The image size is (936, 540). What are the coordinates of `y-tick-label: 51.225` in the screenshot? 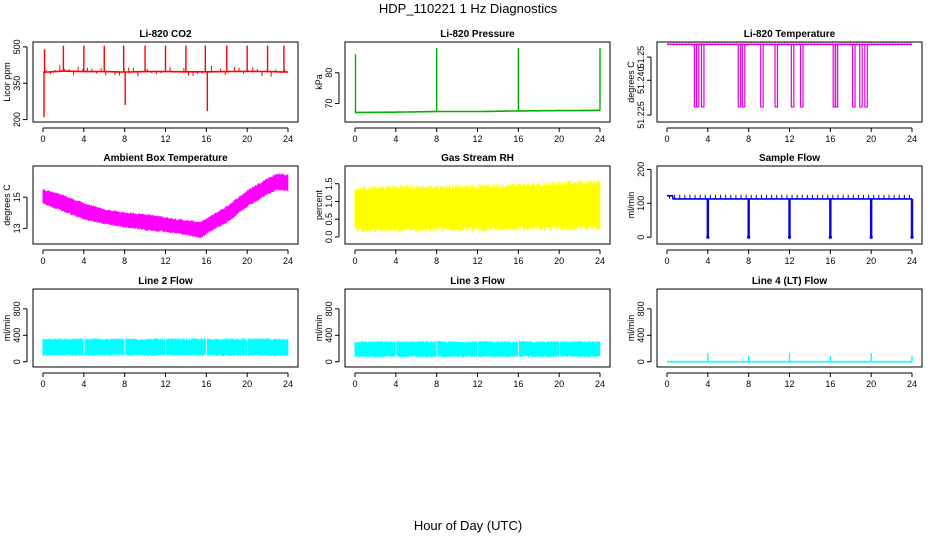 It's located at (641, 115).